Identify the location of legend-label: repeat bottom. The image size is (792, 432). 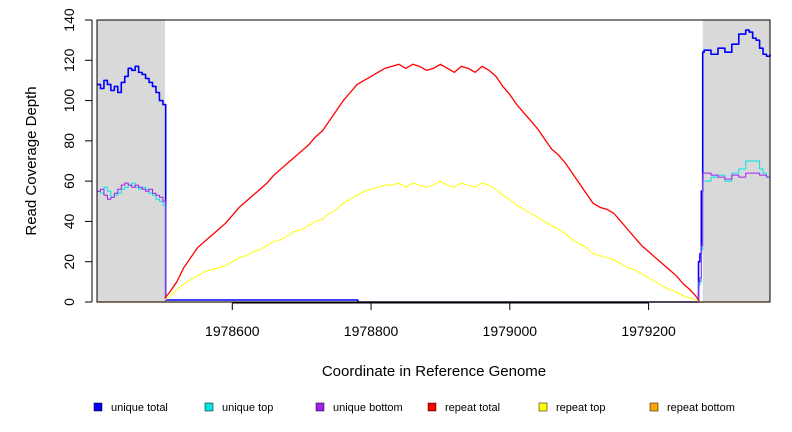
(701, 408).